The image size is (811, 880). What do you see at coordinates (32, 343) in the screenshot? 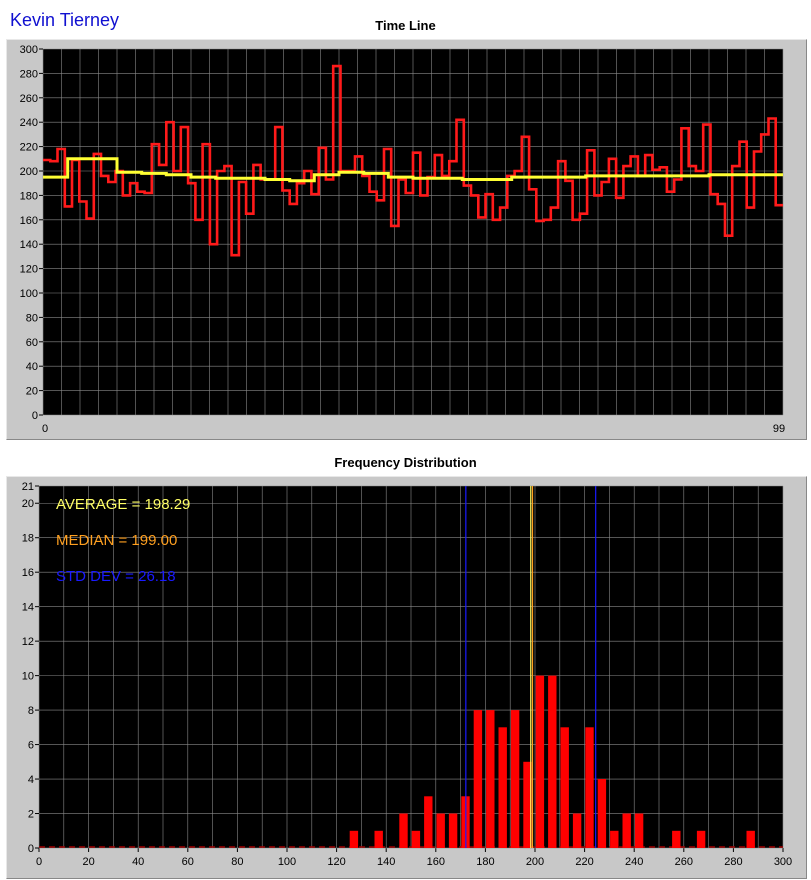
I see `y-tick-label: 60` at bounding box center [32, 343].